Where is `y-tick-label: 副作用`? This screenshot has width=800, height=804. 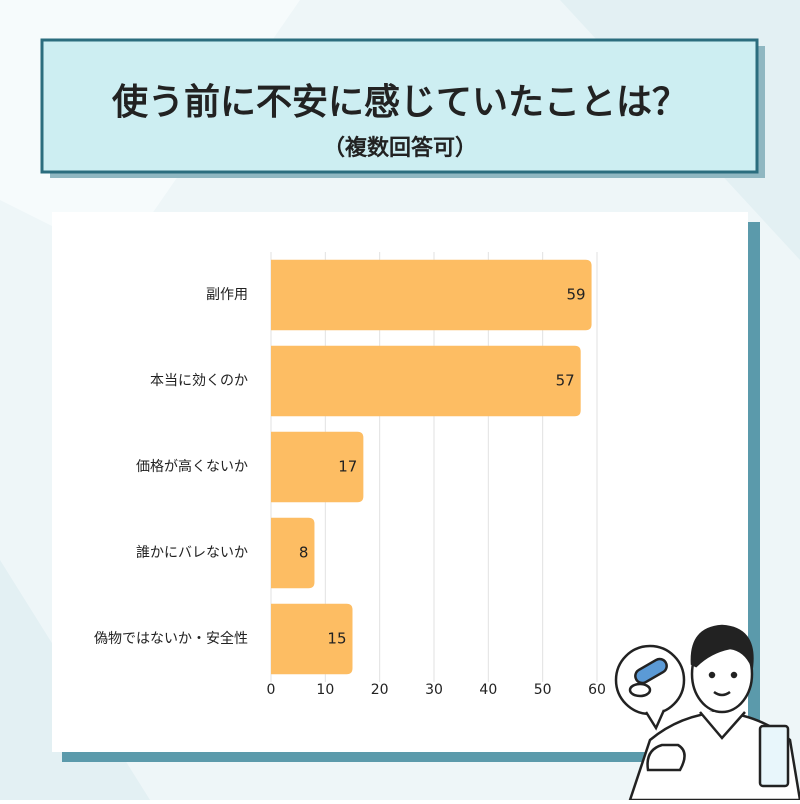 y-tick-label: 副作用 is located at coordinates (227, 295).